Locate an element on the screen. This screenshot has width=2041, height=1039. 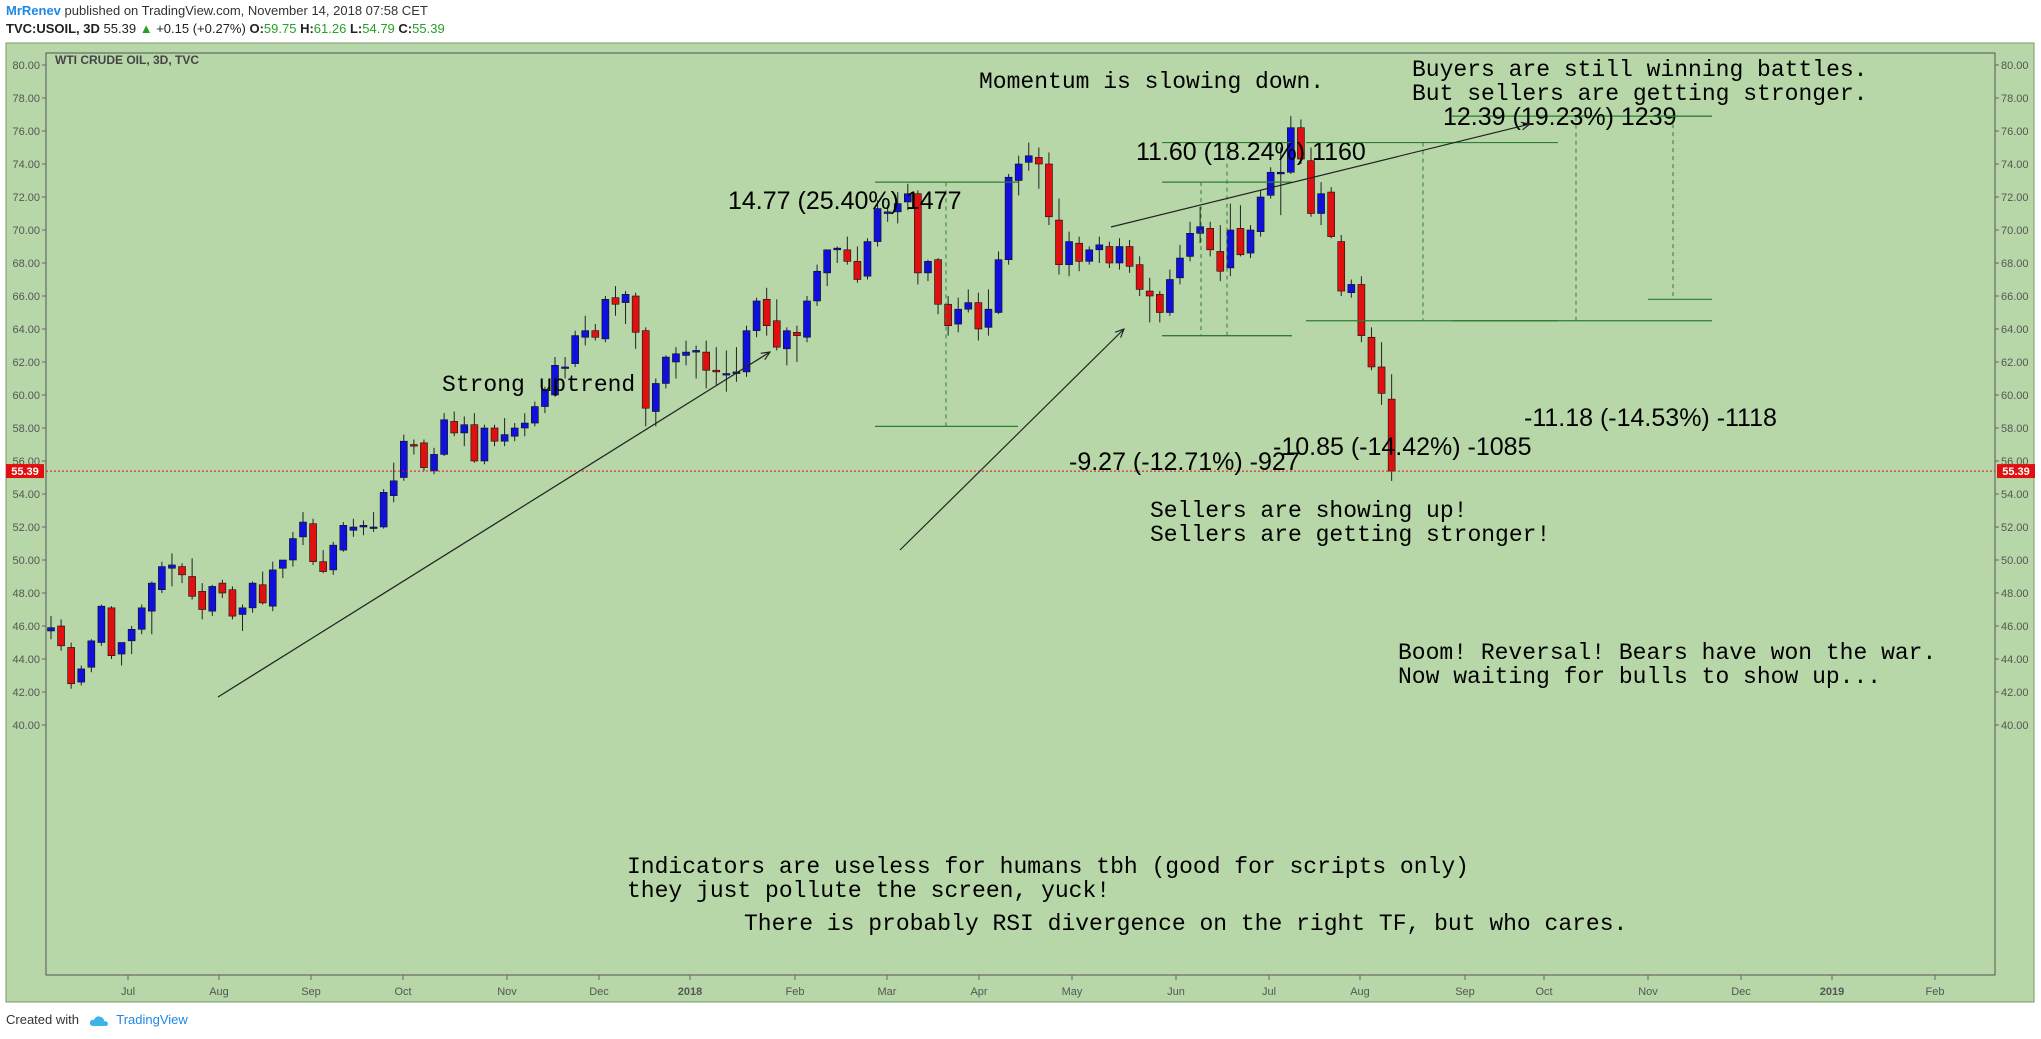
y-tick-label: 70.00 is located at coordinates (2015, 231).